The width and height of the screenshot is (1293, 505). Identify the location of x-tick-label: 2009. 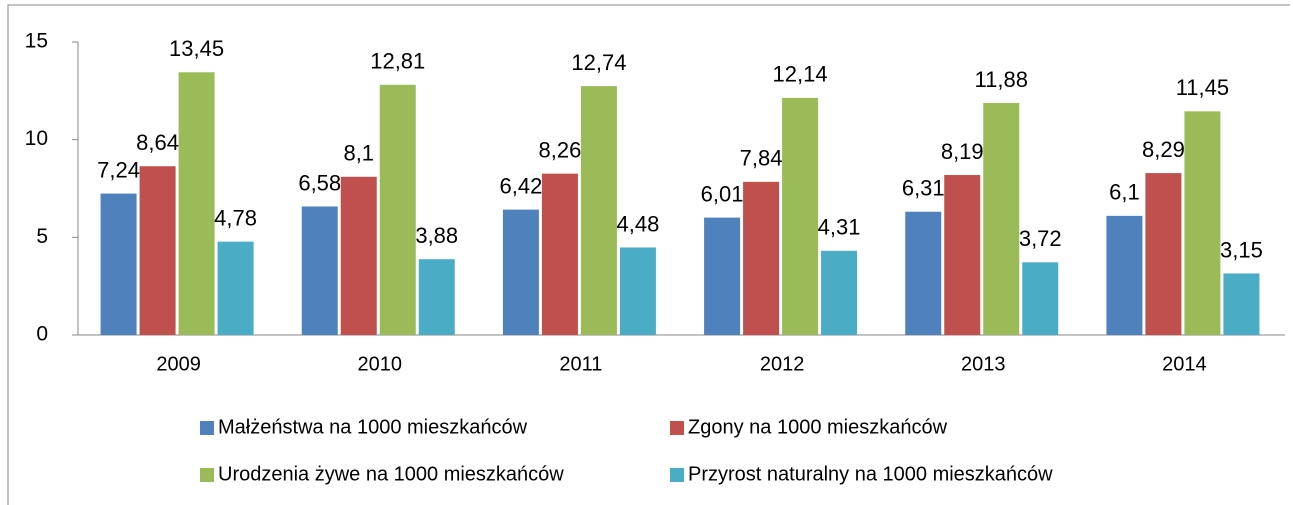
(178, 364).